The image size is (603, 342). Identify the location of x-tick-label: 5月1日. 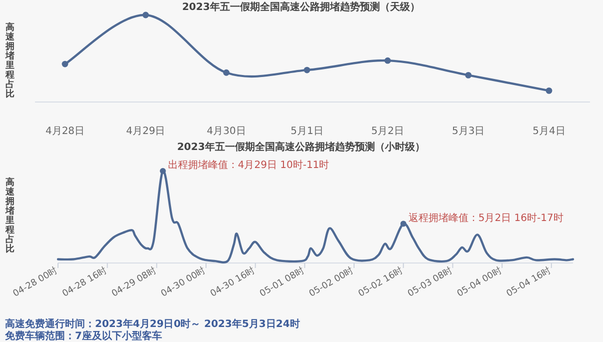
(307, 131).